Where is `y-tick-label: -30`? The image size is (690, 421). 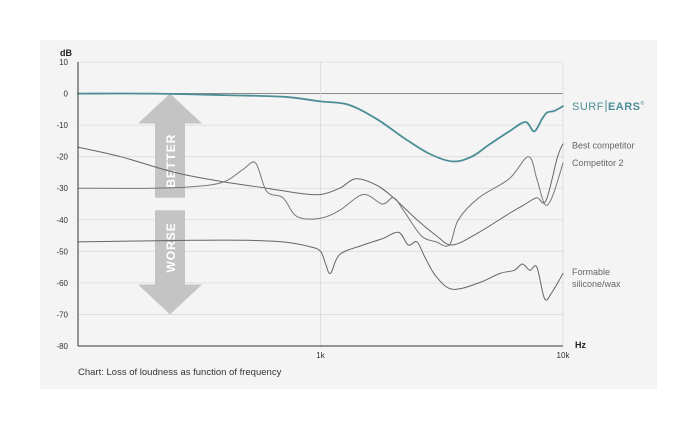
y-tick-label: -30 is located at coordinates (62, 188).